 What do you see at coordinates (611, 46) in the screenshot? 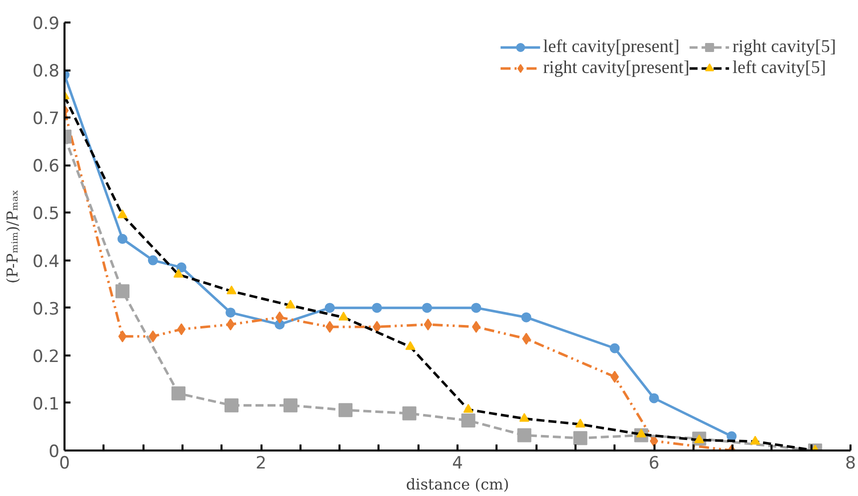
I see `legend-label: left cavity[present]` at bounding box center [611, 46].